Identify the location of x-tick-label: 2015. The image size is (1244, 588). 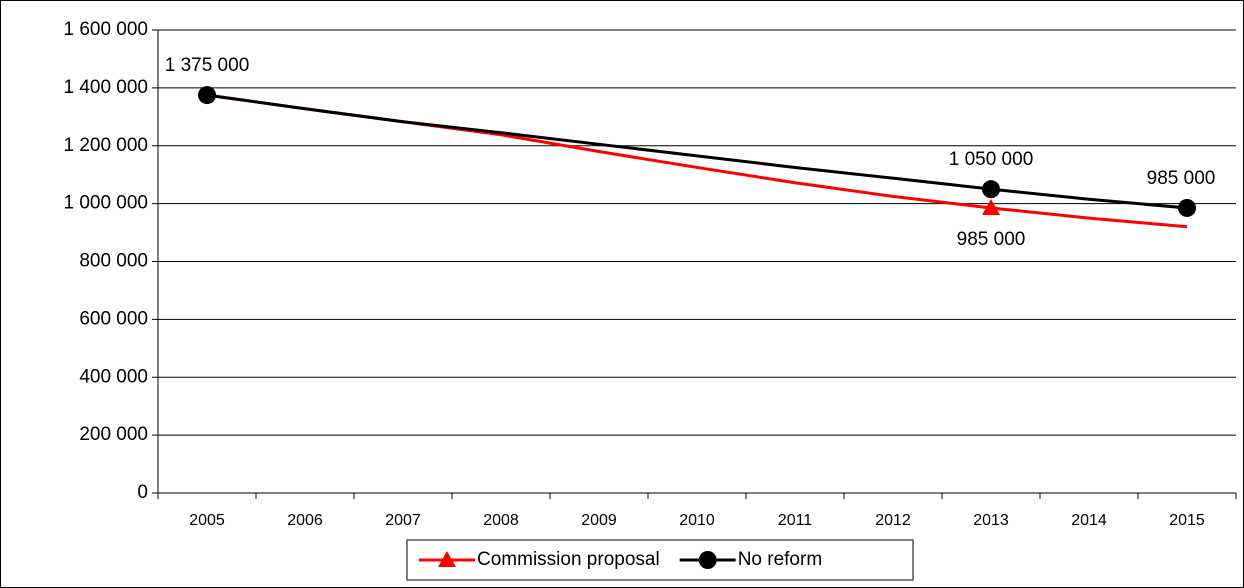
(1187, 520).